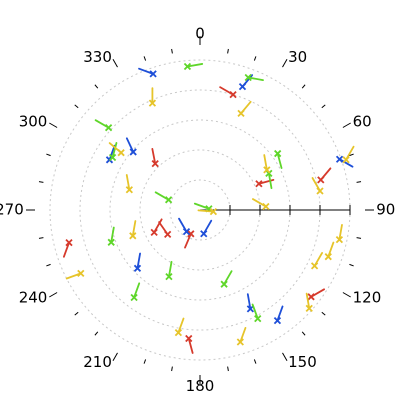 The height and width of the screenshot is (400, 400). What do you see at coordinates (97, 362) in the screenshot?
I see `angle-label-210: 210` at bounding box center [97, 362].